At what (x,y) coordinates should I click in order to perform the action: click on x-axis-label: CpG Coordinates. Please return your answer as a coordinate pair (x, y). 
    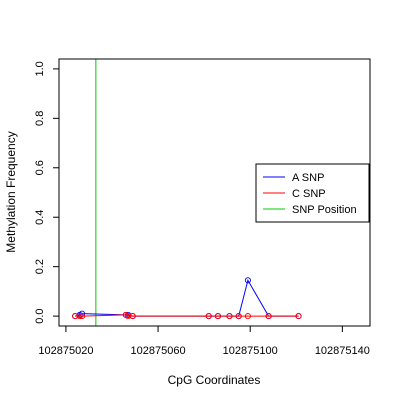
    Looking at the image, I should click on (214, 380).